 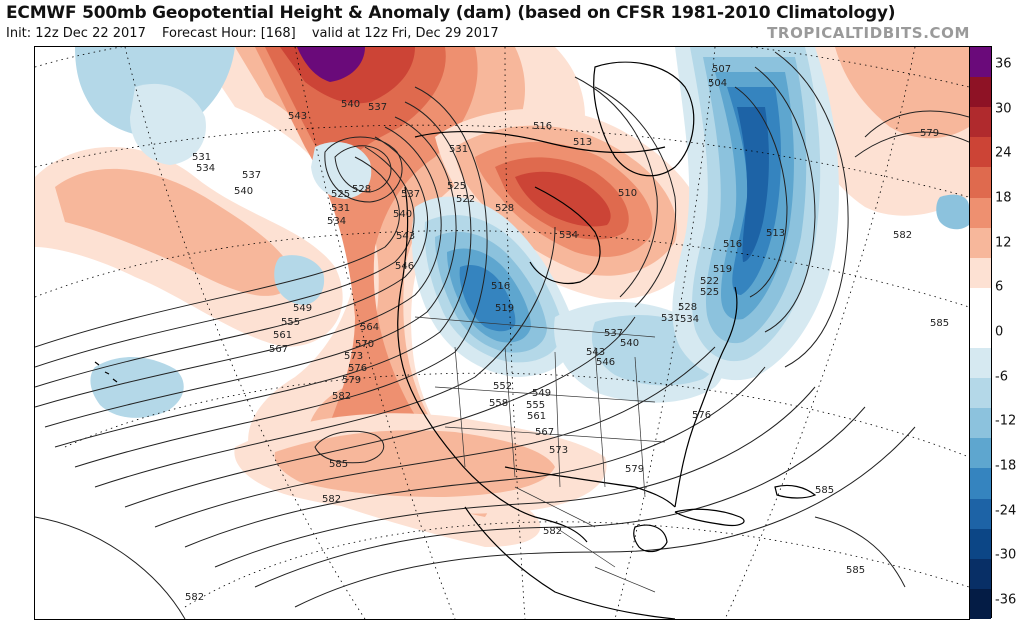 I want to click on colorbar-tick-label: -18, so click(x=1006, y=466).